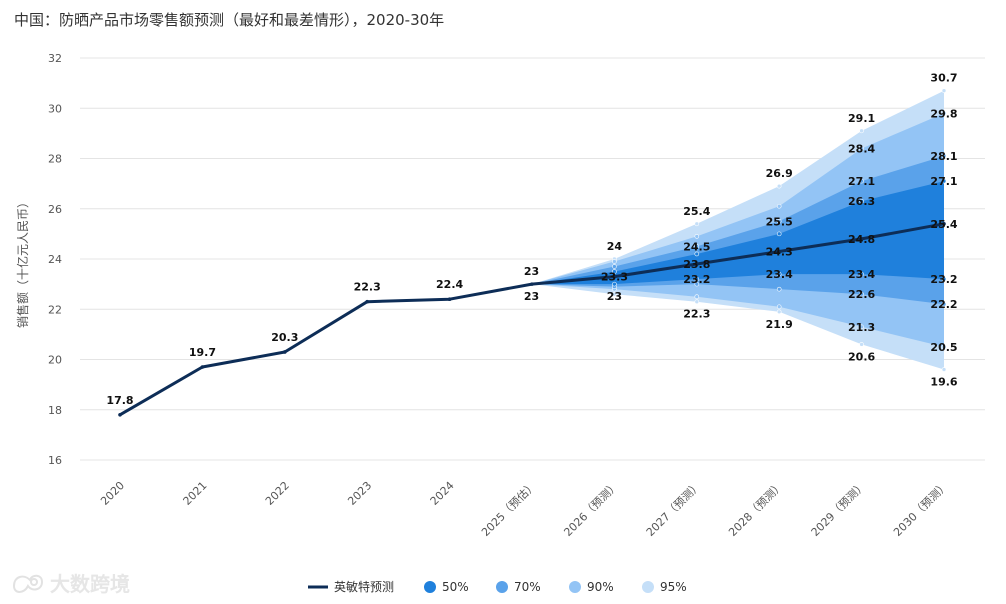 The height and width of the screenshot is (604, 1006). What do you see at coordinates (55, 360) in the screenshot?
I see `y-tick-label: 20` at bounding box center [55, 360].